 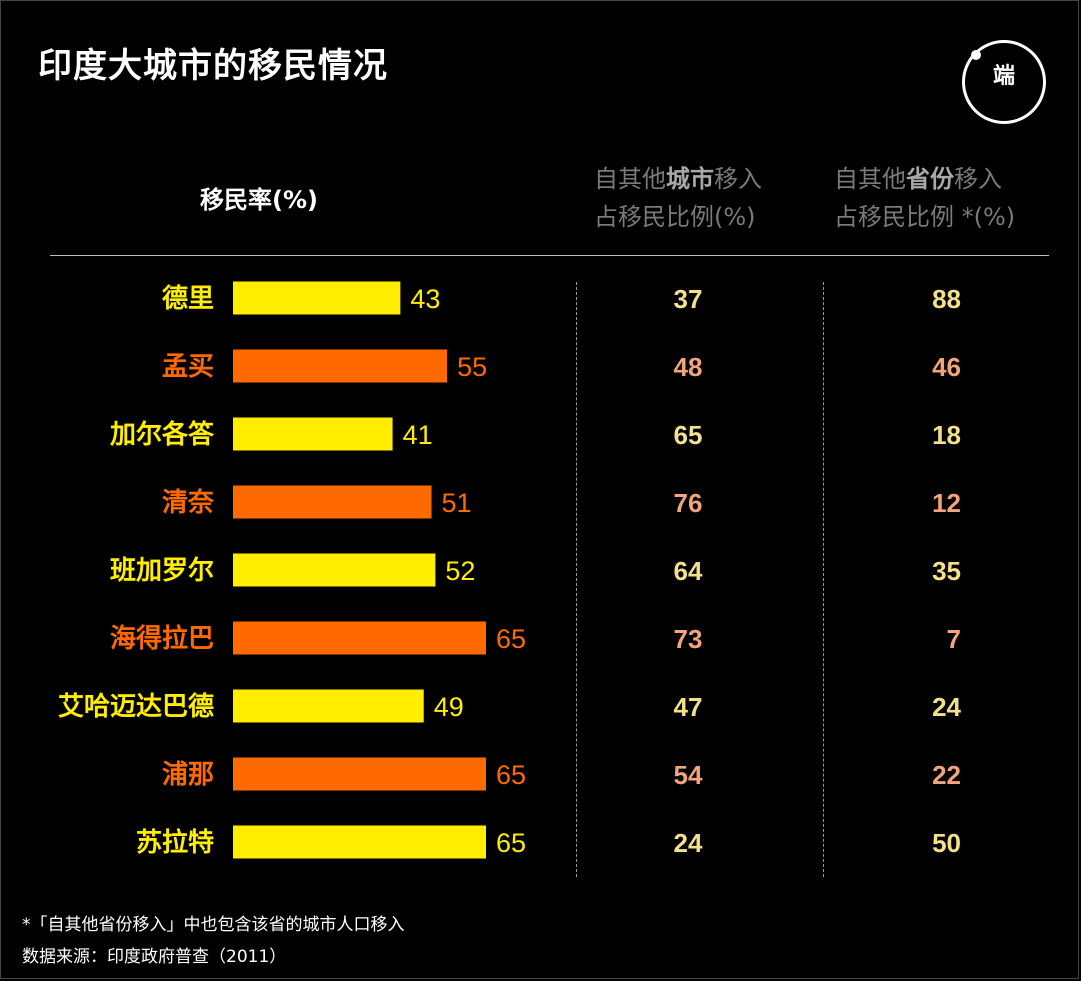 I want to click on chart-title: 印度大城市的移民情况, so click(x=213, y=66).